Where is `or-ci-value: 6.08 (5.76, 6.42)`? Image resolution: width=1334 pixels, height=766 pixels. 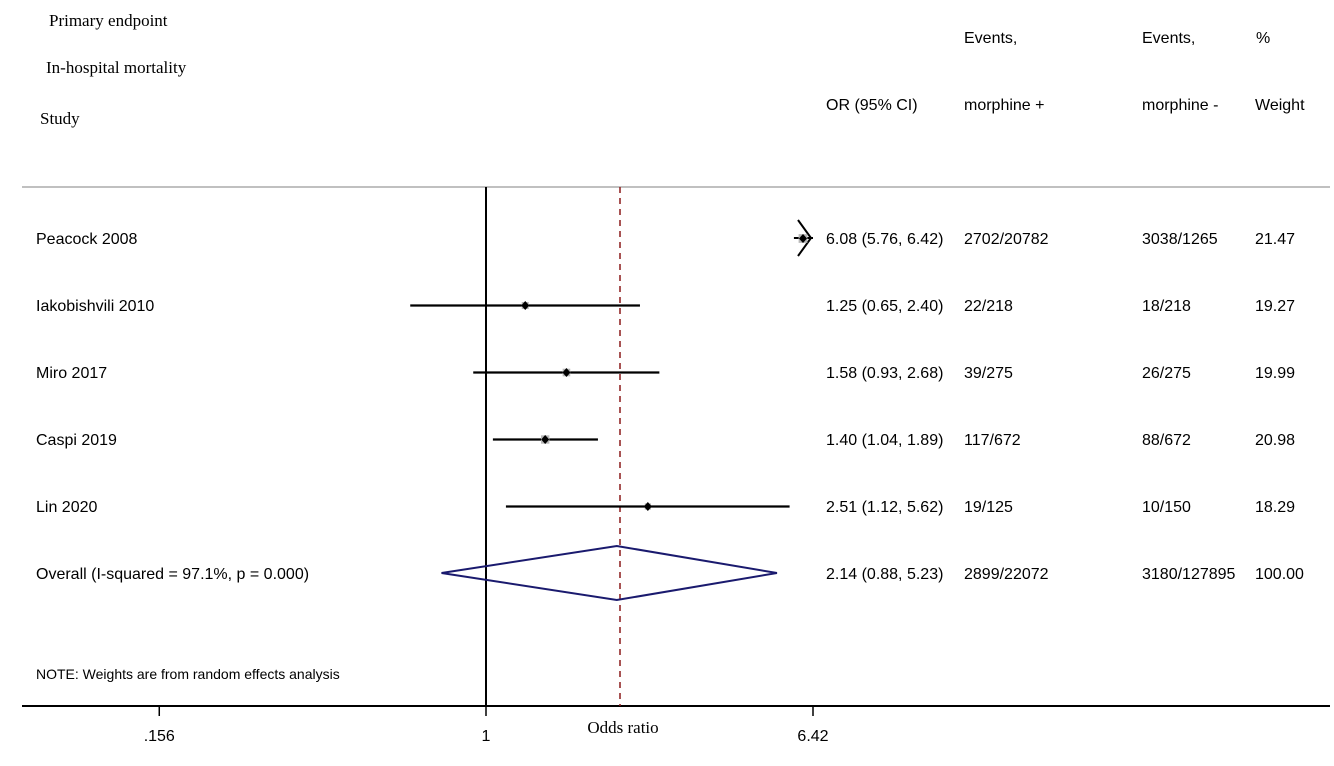
or-ci-value: 6.08 (5.76, 6.42) is located at coordinates (884, 239).